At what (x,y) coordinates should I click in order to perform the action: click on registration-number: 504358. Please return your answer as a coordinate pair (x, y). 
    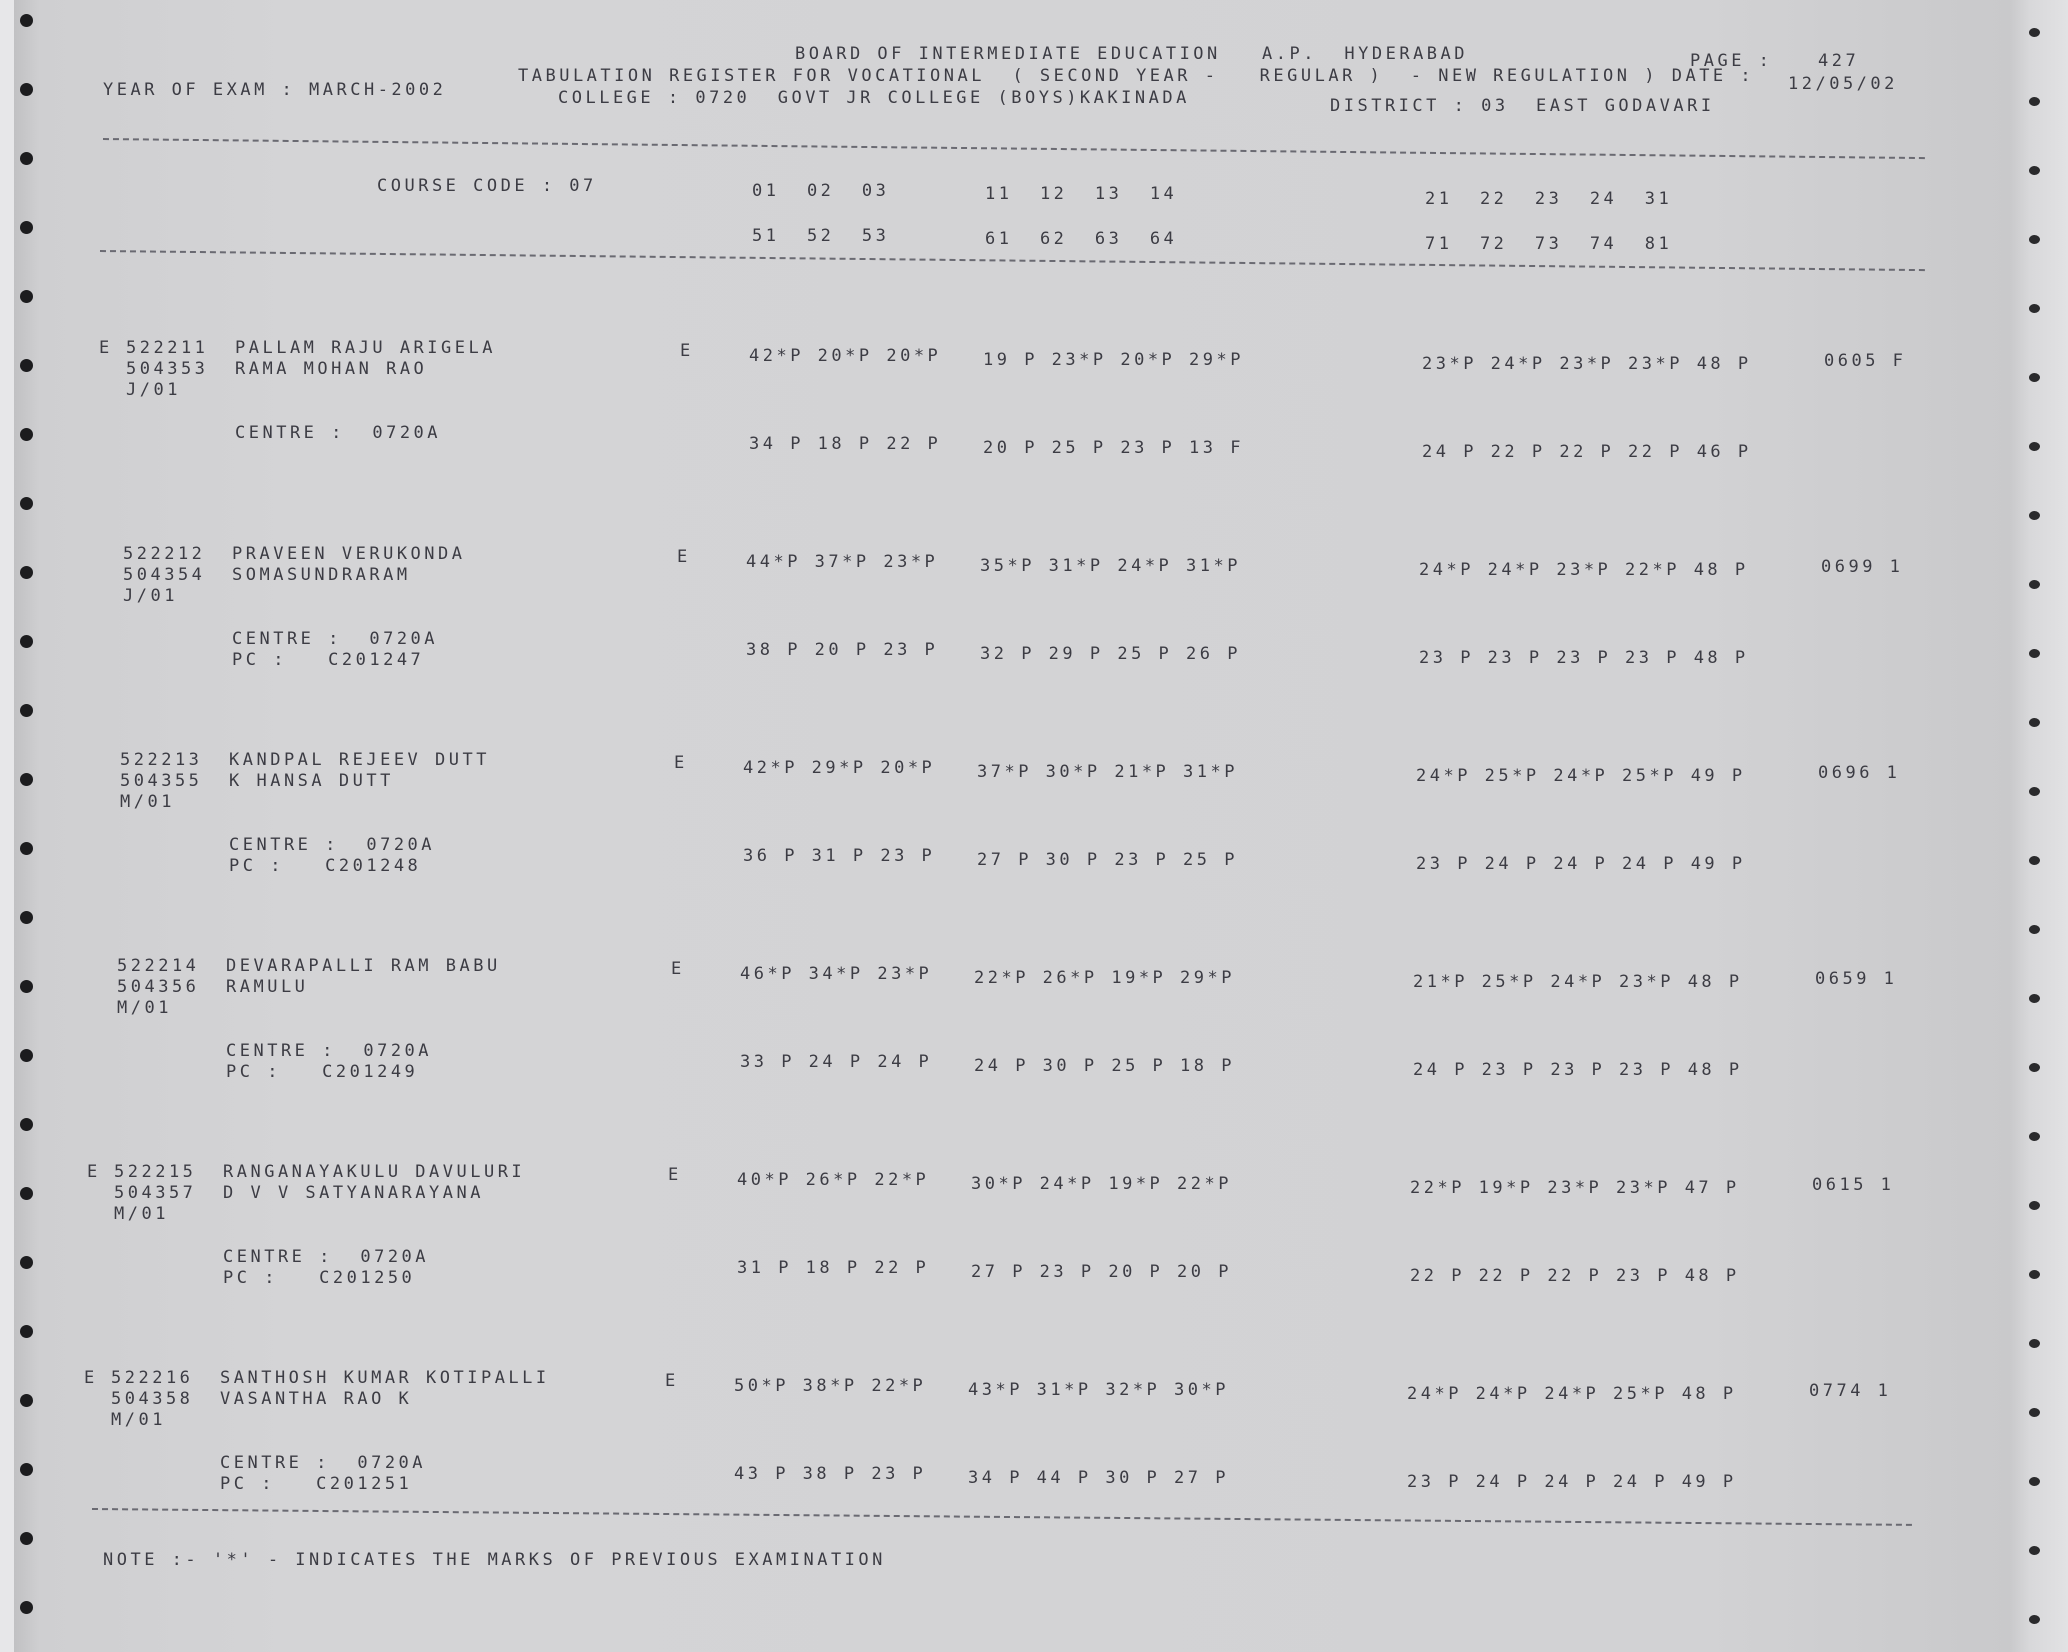
    Looking at the image, I should click on (152, 1399).